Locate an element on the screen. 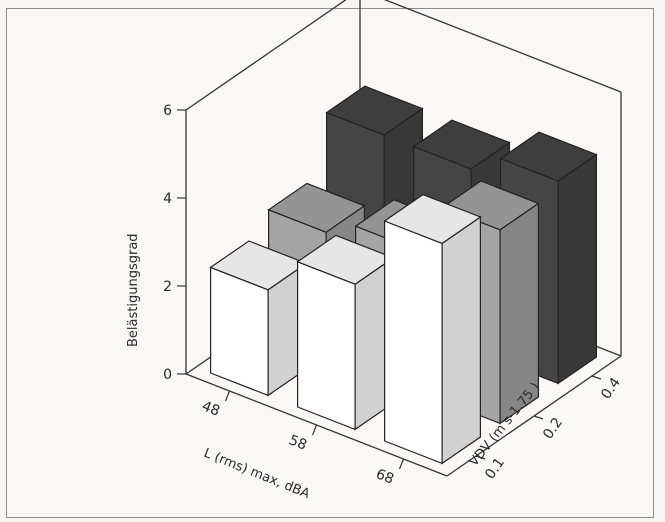 The image size is (665, 522). z-tick-label: 4 is located at coordinates (167, 199).